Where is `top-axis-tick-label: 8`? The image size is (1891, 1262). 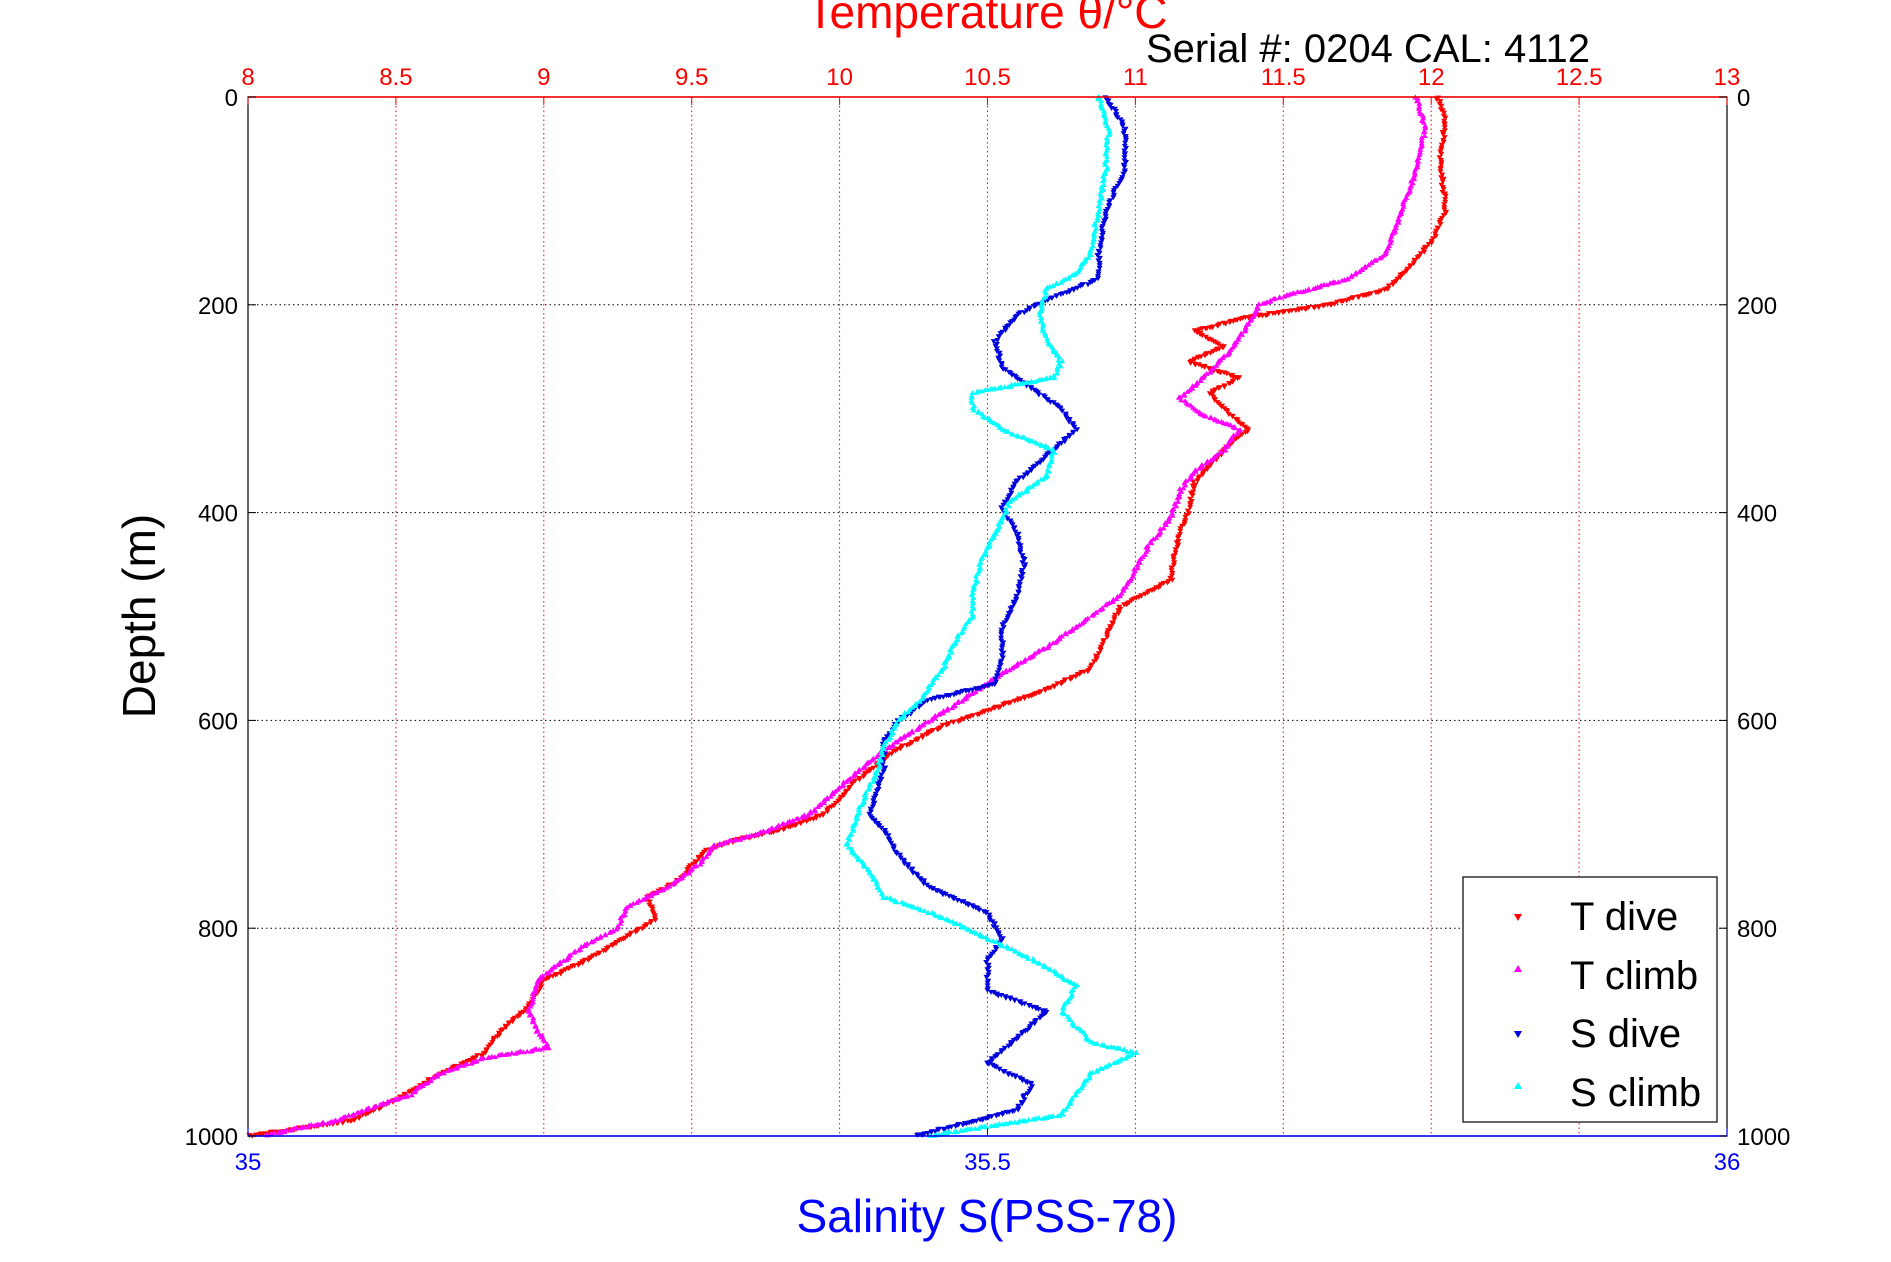 top-axis-tick-label: 8 is located at coordinates (247, 77).